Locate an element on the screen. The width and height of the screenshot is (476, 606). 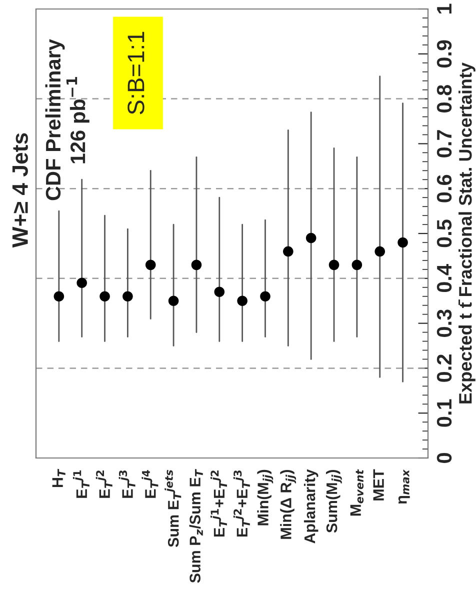
x-tick-label: E$_{T}$$^{j2}$+E$_{T}$$^{j3}$ is located at coordinates (241, 503).